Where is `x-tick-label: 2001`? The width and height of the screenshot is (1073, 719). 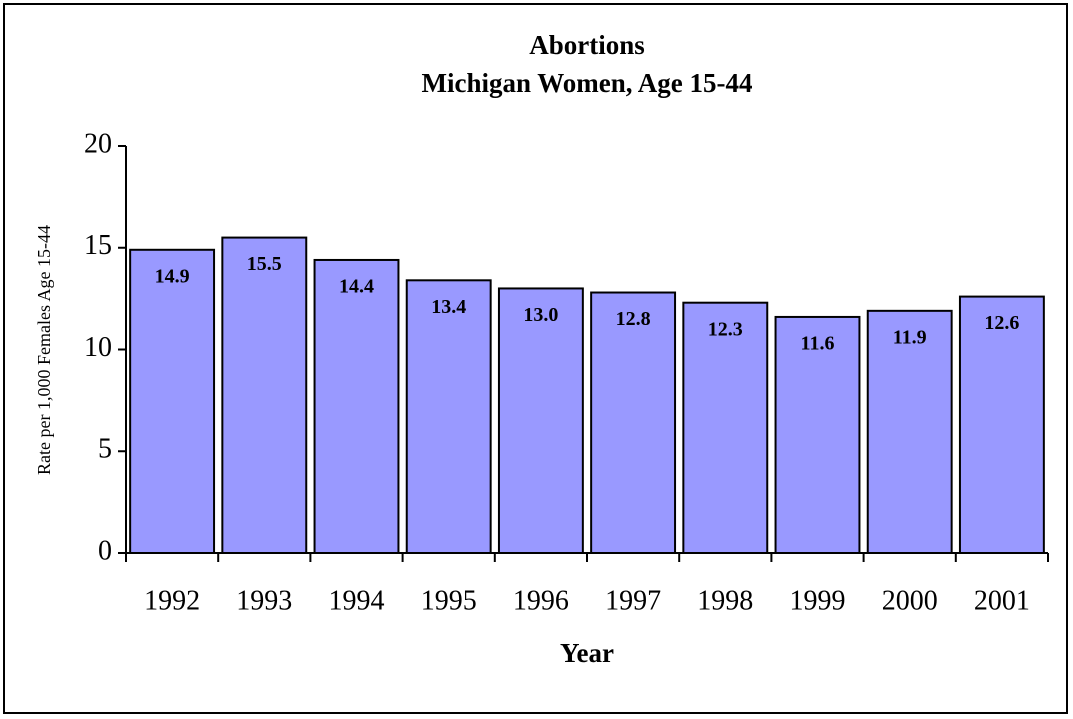 x-tick-label: 2001 is located at coordinates (1002, 600).